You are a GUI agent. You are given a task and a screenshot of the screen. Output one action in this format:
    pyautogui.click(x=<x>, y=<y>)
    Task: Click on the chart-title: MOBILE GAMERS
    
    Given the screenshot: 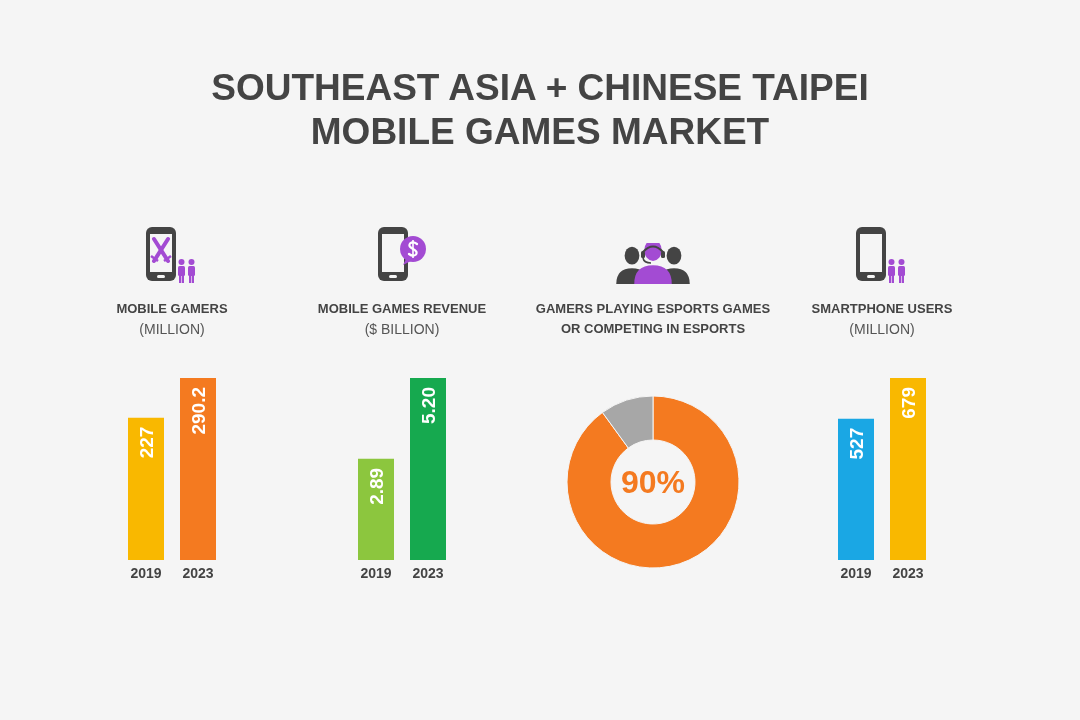 What is the action you would take?
    pyautogui.click(x=172, y=309)
    